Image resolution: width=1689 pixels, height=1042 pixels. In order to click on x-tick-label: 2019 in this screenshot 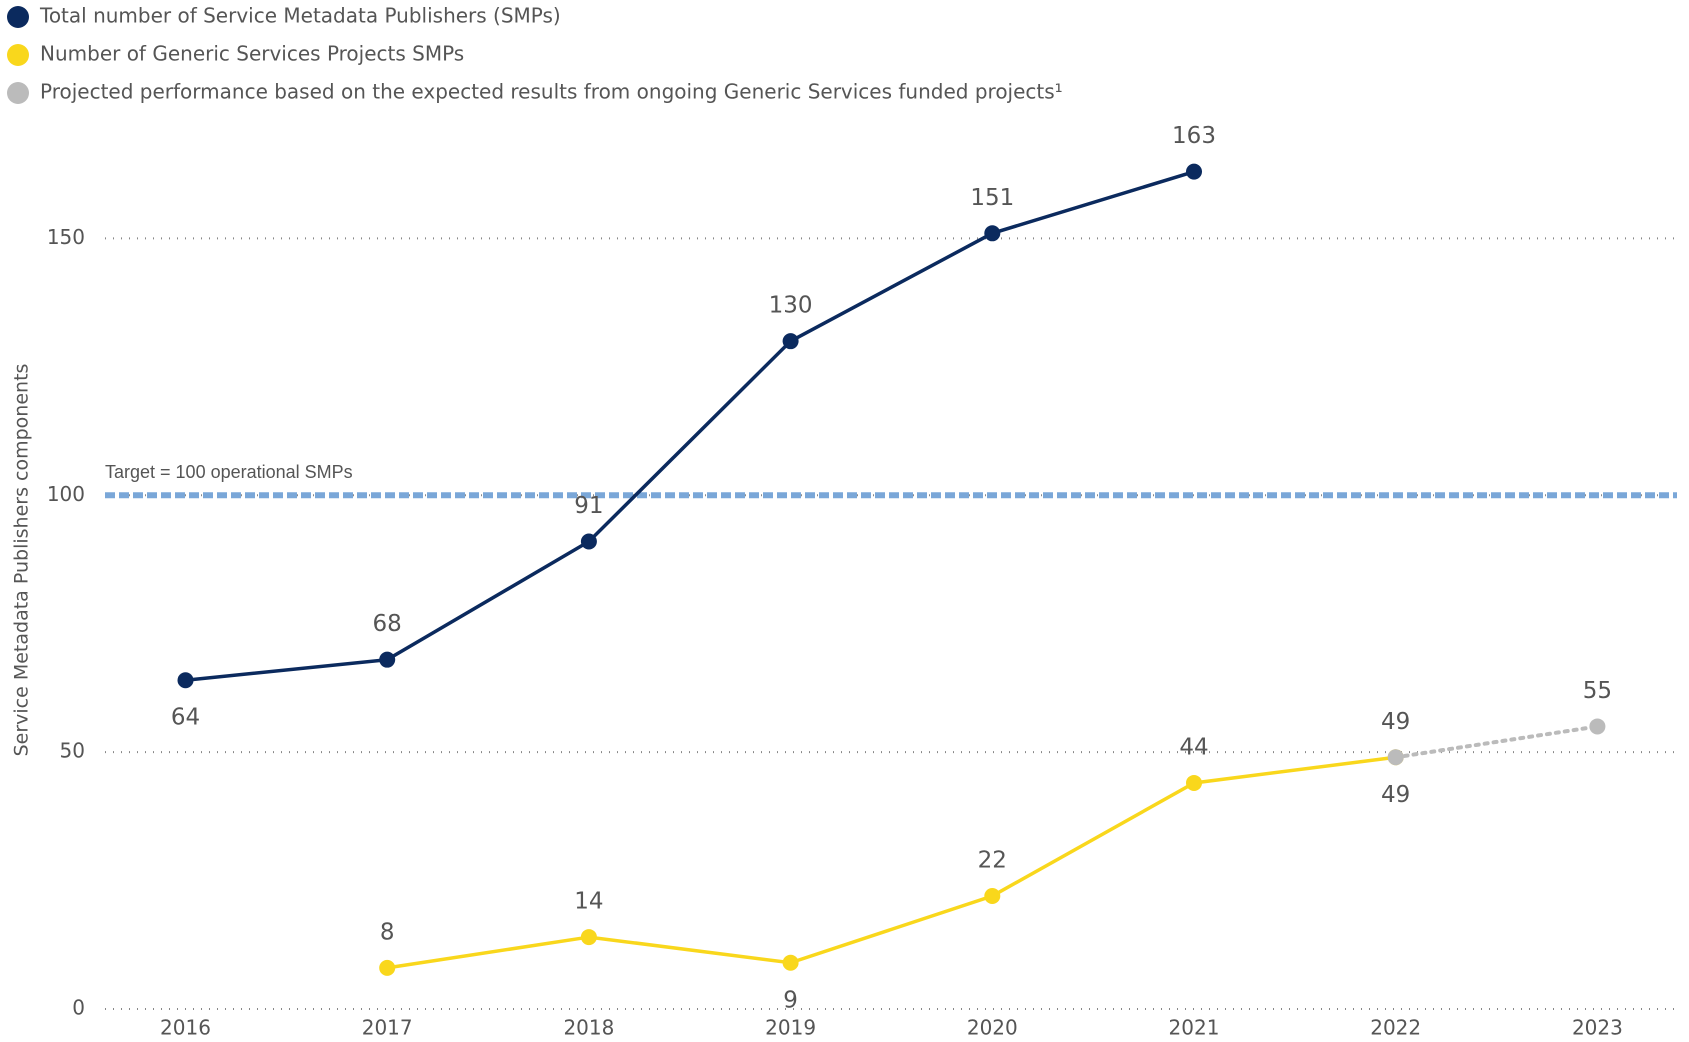, I will do `click(790, 1028)`.